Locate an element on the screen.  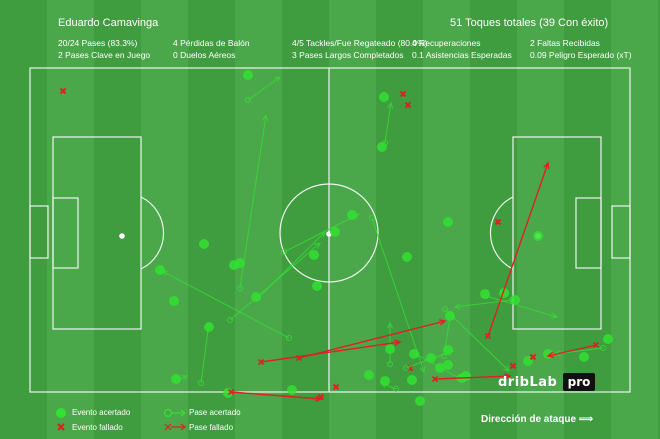
left-penalty-arc is located at coordinates (152, 233).